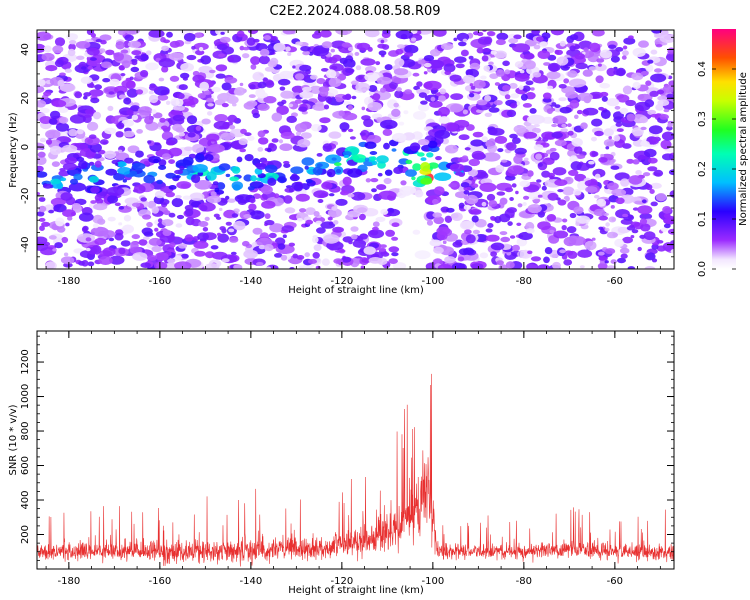 Image resolution: width=750 pixels, height=600 pixels. What do you see at coordinates (702, 219) in the screenshot?
I see `colorbar-tick-label: 0.1` at bounding box center [702, 219].